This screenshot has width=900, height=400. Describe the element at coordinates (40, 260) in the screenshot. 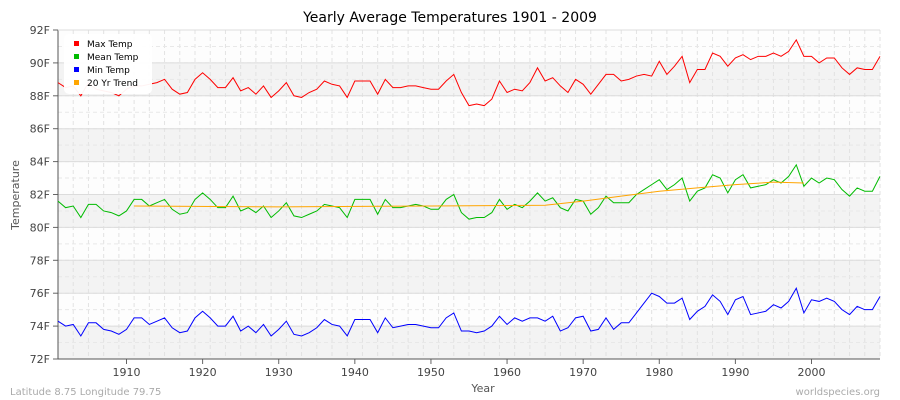

I see `y-tick-label: 78F` at that location.